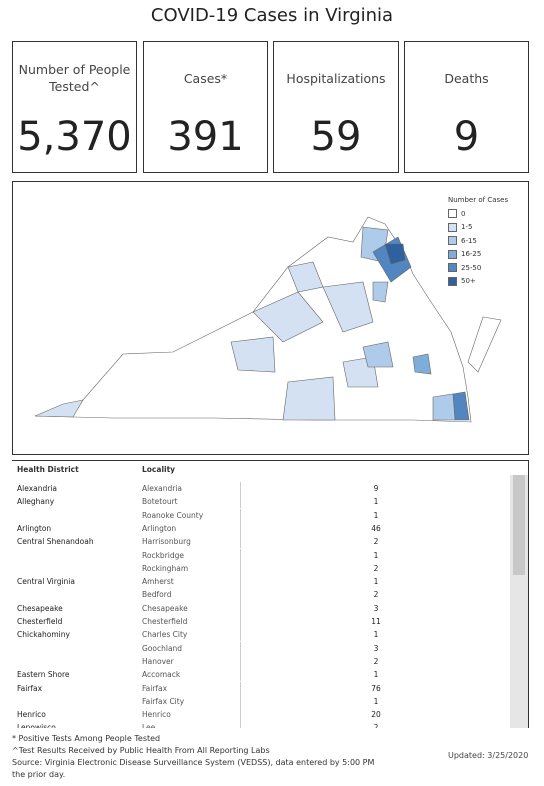 This screenshot has width=544, height=786. Describe the element at coordinates (74, 137) in the screenshot. I see `kpi-value: 5,370` at that location.